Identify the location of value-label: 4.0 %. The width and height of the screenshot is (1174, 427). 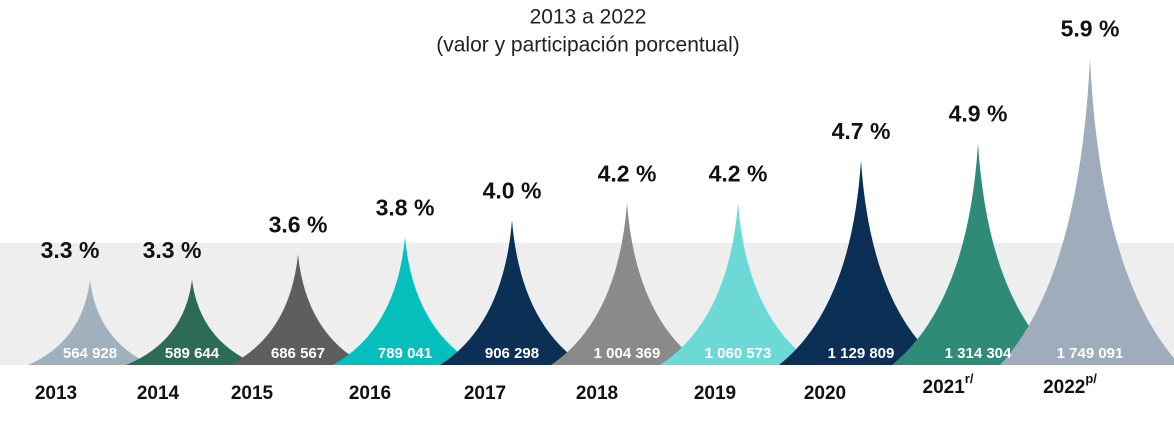
(512, 190).